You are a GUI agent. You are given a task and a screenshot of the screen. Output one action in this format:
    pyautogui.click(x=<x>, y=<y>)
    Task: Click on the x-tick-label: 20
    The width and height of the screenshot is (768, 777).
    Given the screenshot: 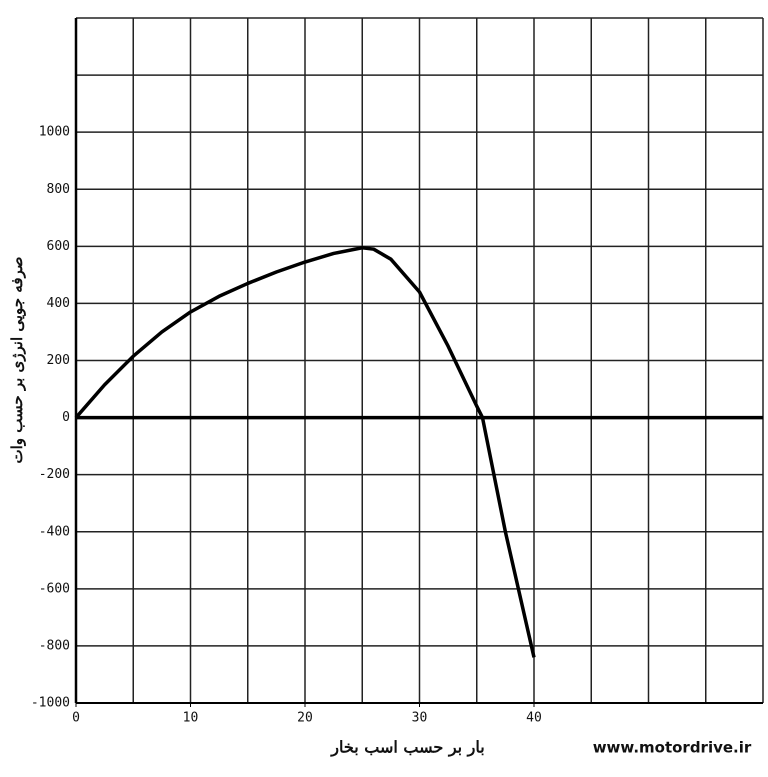 What is the action you would take?
    pyautogui.click(x=305, y=718)
    